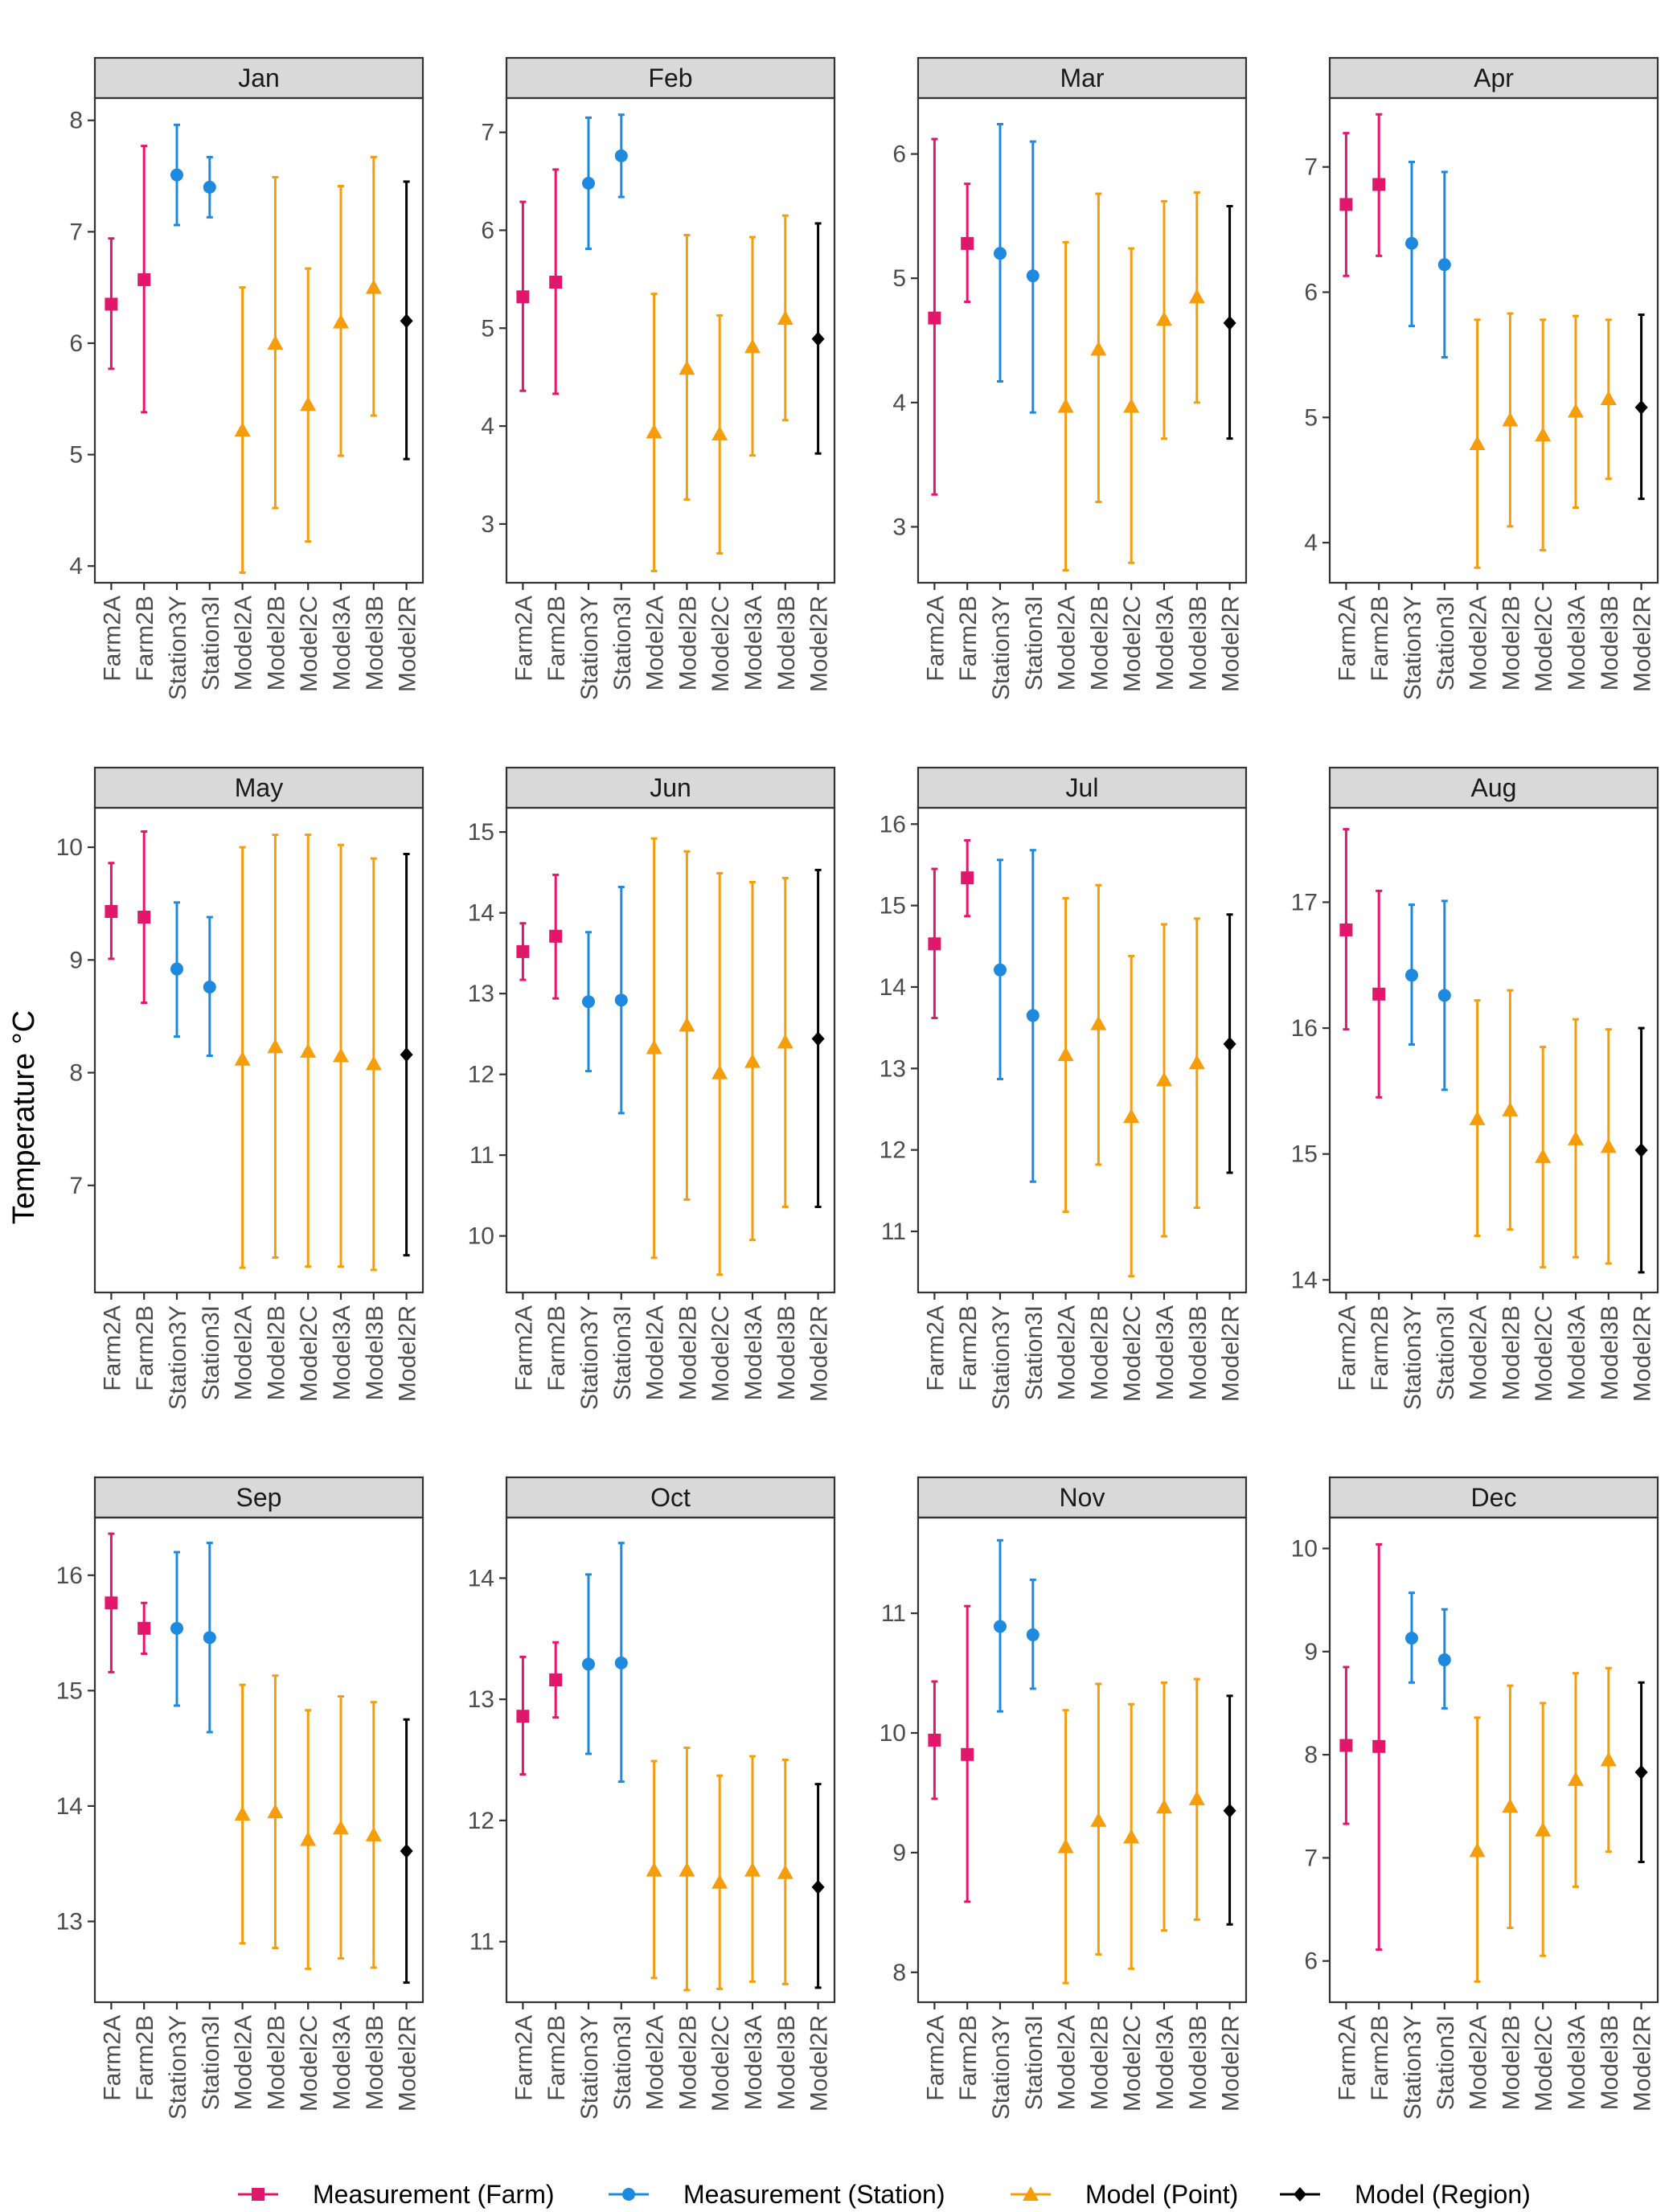  I want to click on y-tick-label: 4, so click(899, 403).